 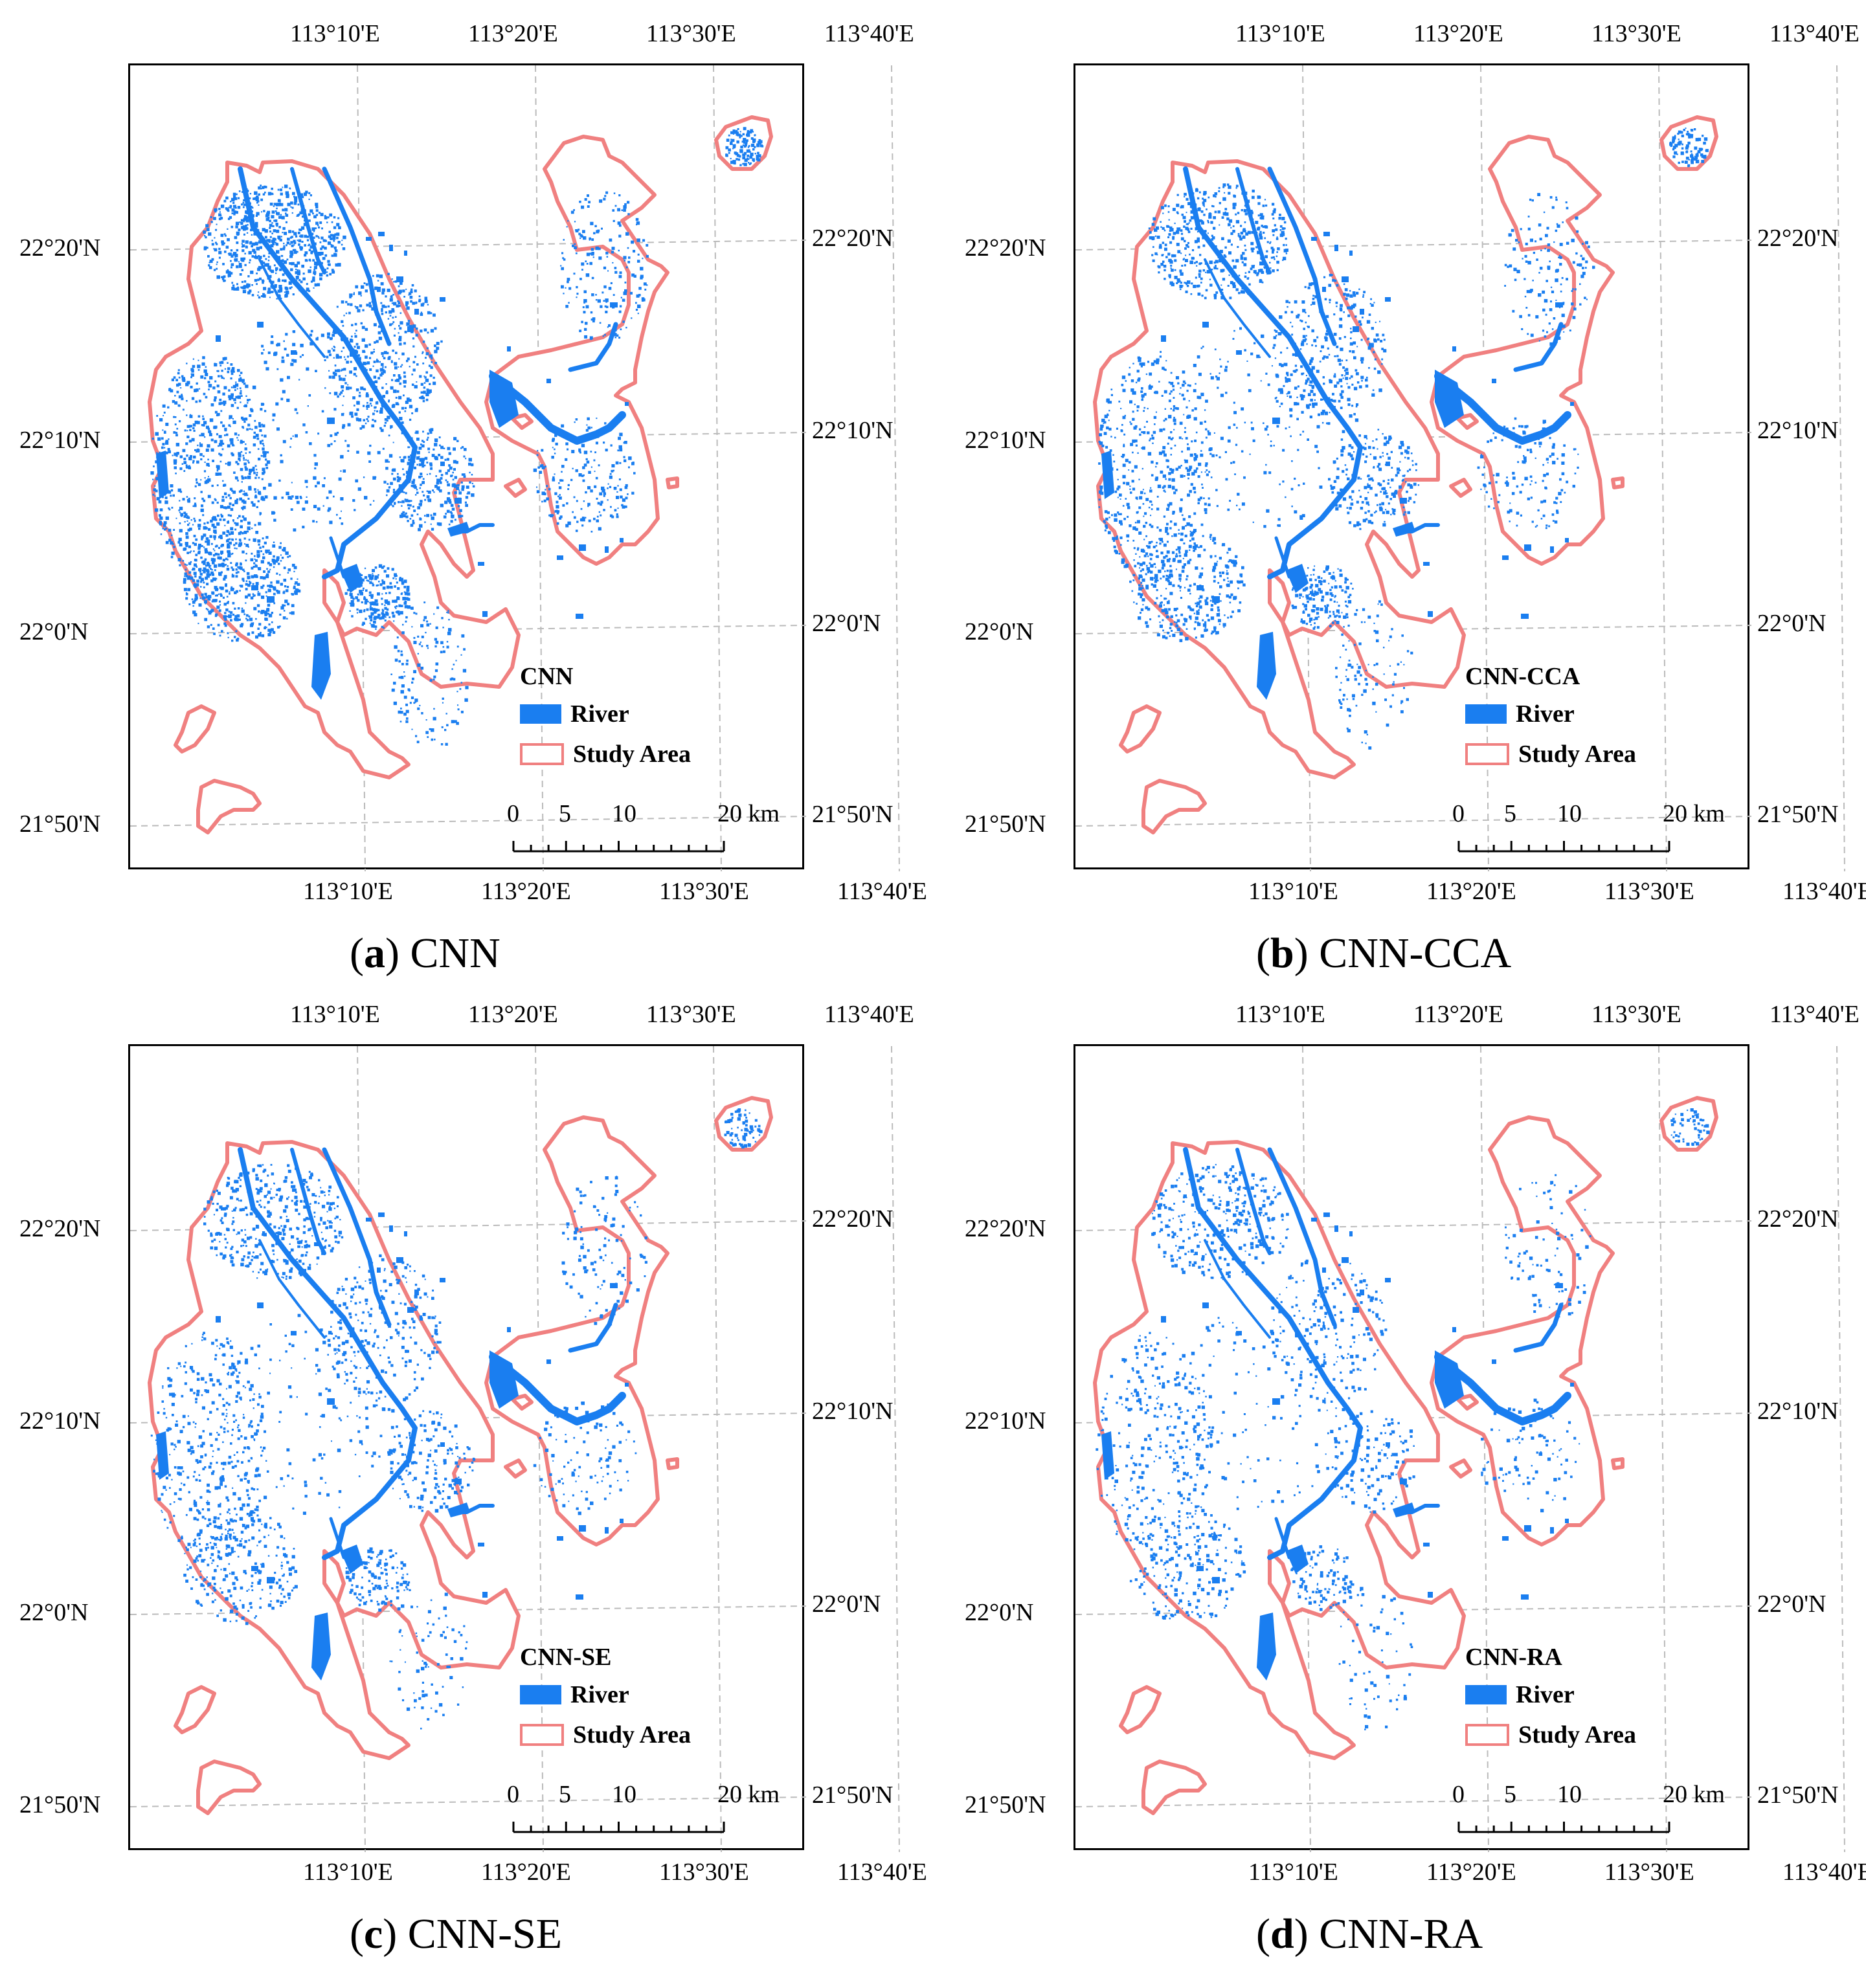 I want to click on legend-title: CNN, so click(x=547, y=676).